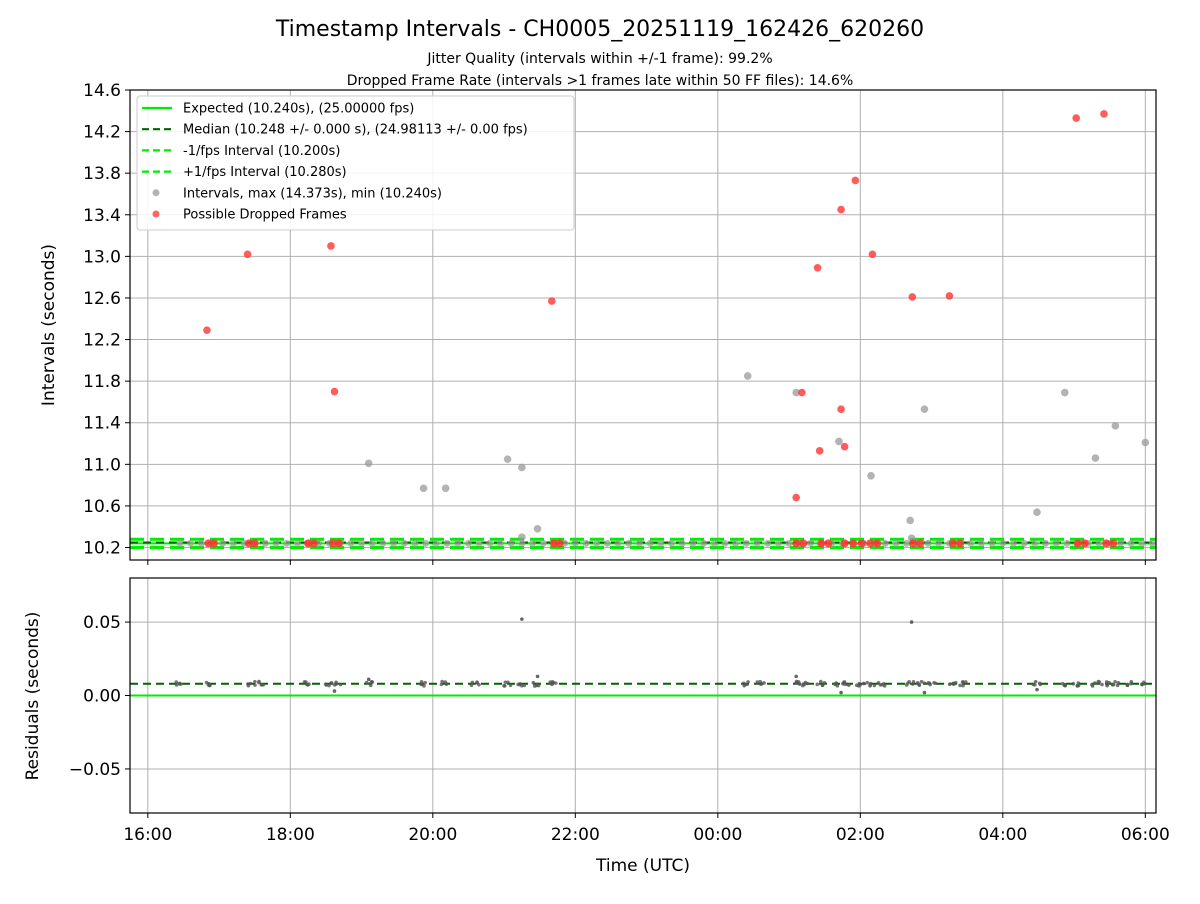  I want to click on intervals-y-tick-label: 13.0, so click(102, 257).